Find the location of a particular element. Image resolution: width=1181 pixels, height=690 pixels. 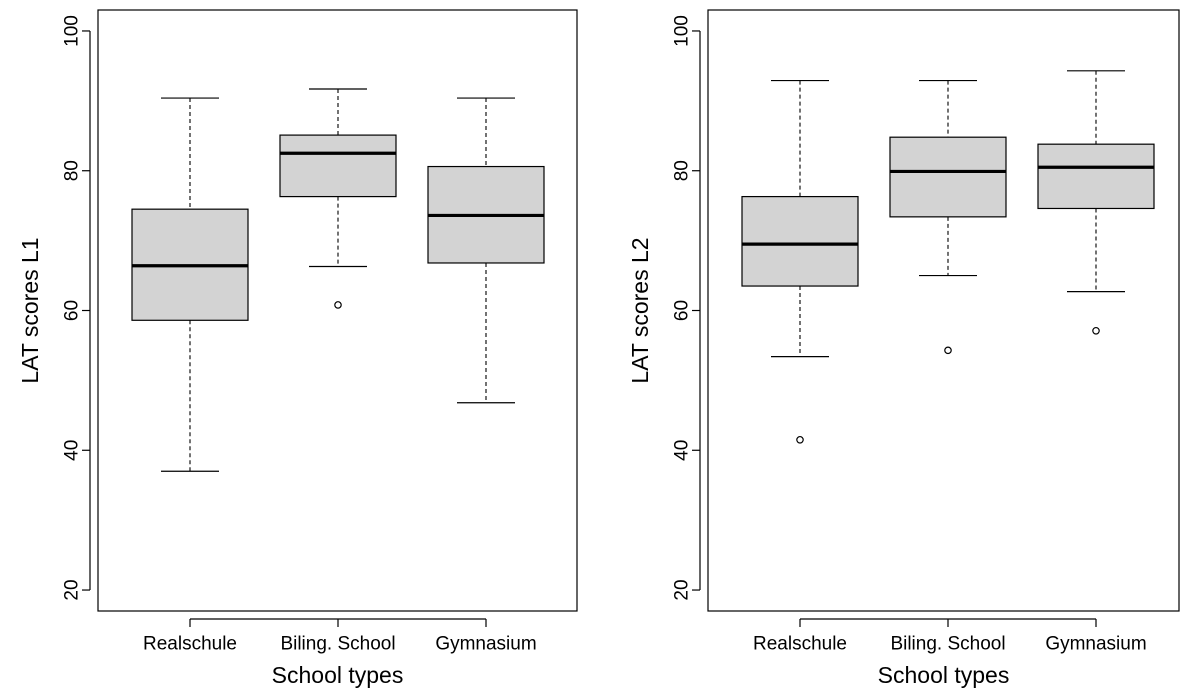

y-axis-title: LAT scores L2 is located at coordinates (640, 310).